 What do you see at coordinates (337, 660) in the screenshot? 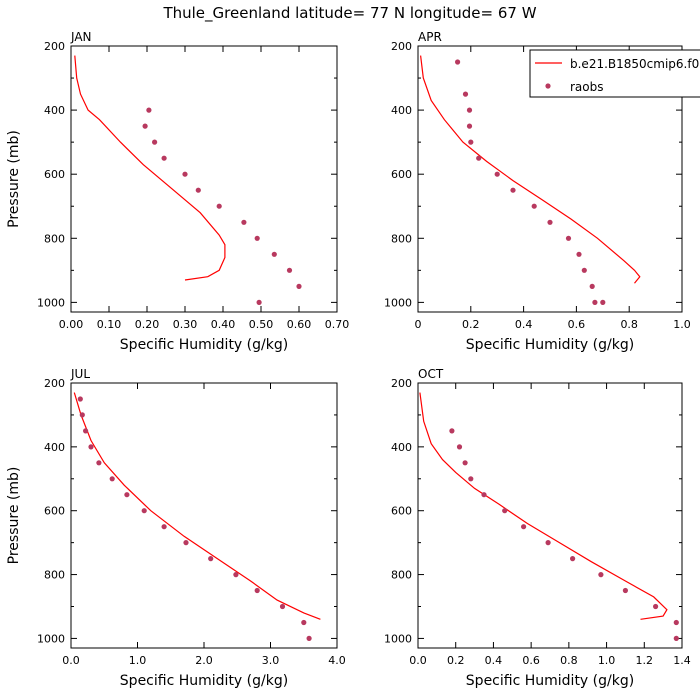
I see `x-tick-label: 4.0` at bounding box center [337, 660].